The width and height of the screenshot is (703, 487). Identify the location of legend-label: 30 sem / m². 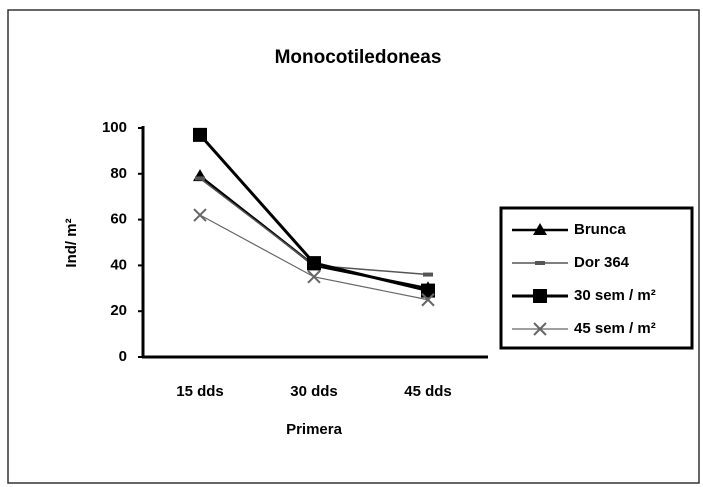
(615, 295).